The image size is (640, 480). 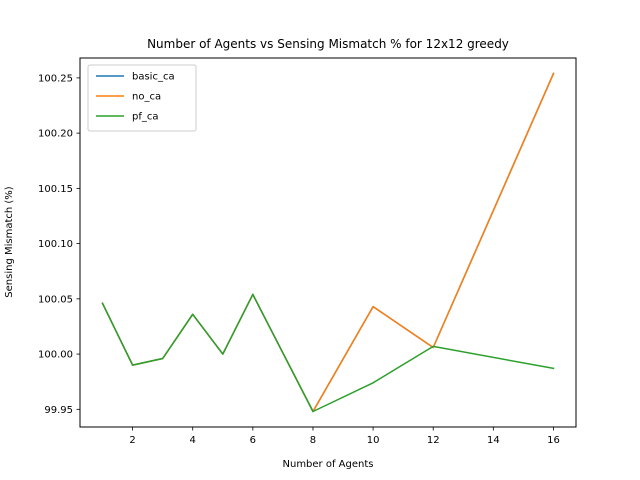 I want to click on y-tick-label: 100.20, so click(x=55, y=134).